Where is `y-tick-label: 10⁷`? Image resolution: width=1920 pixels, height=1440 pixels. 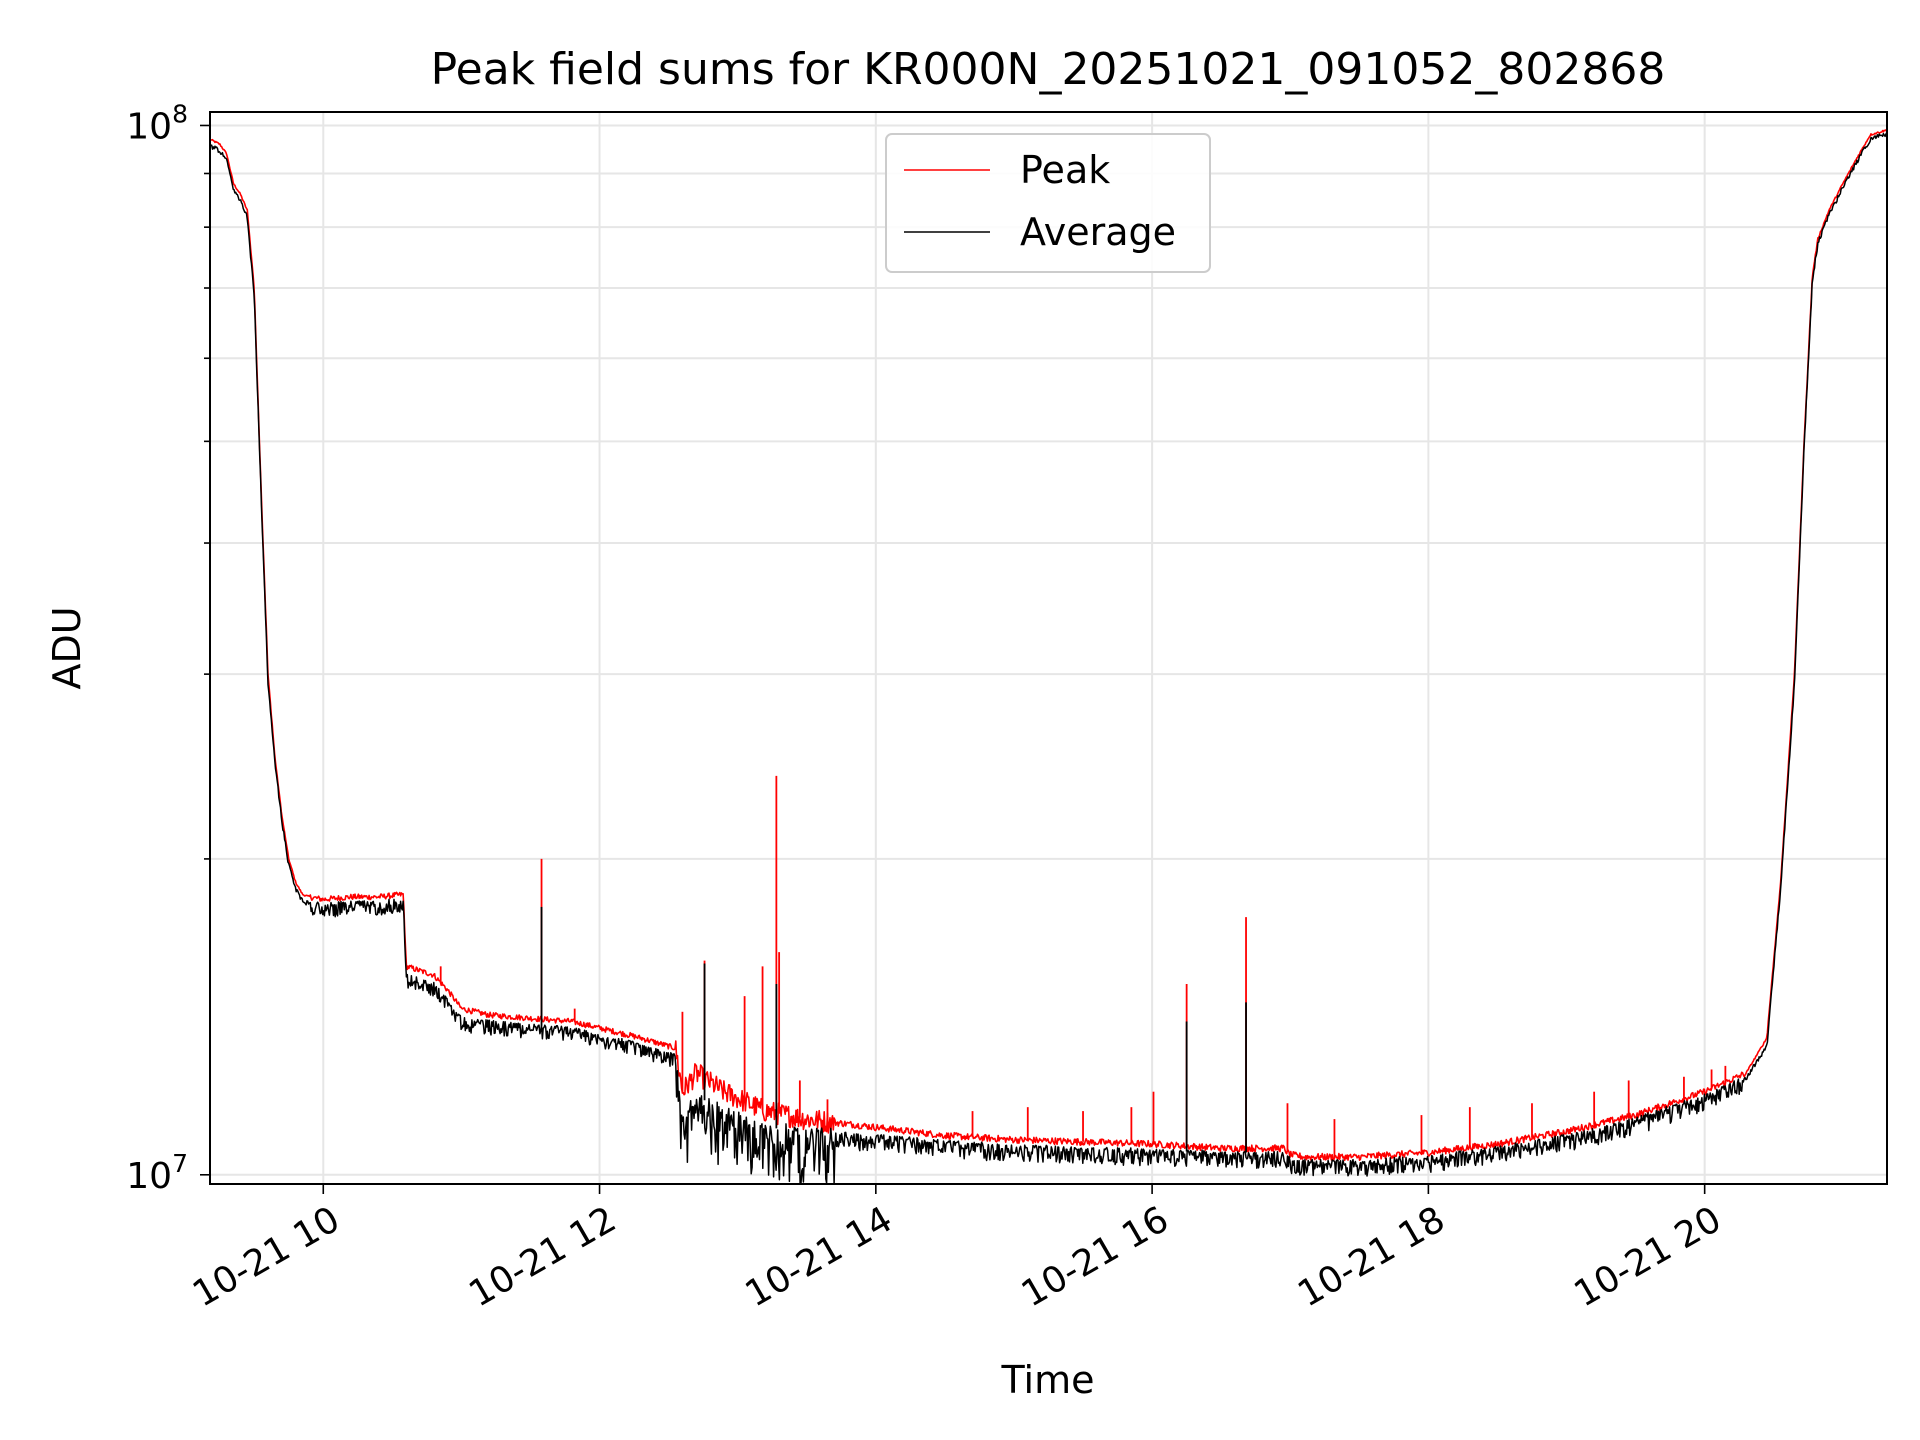
y-tick-label: 10⁷ is located at coordinates (157, 1173).